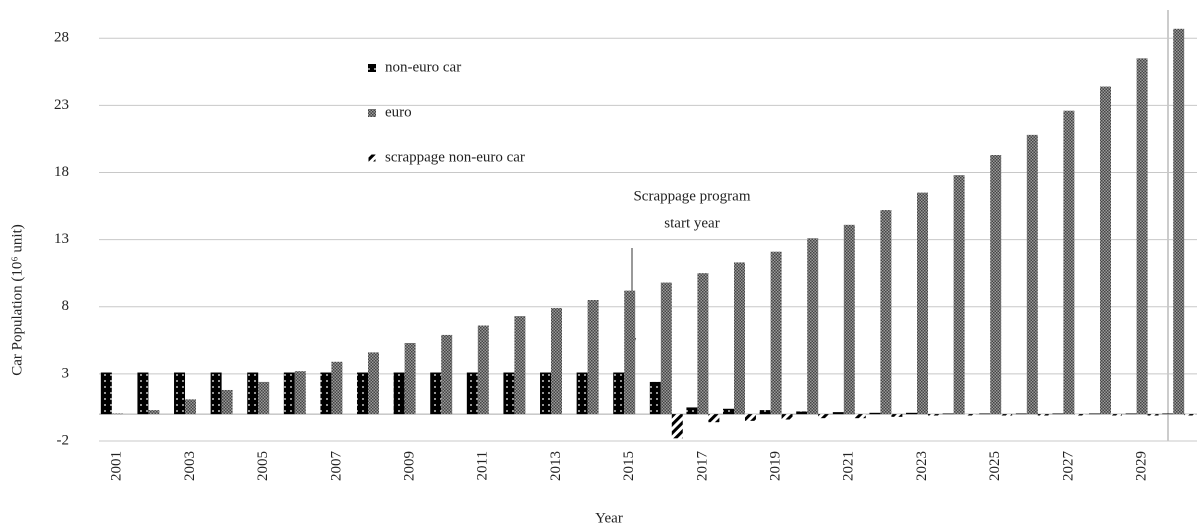 Image resolution: width=1197 pixels, height=529 pixels. Describe the element at coordinates (423, 67) in the screenshot. I see `legend-label: non-euro car` at that location.